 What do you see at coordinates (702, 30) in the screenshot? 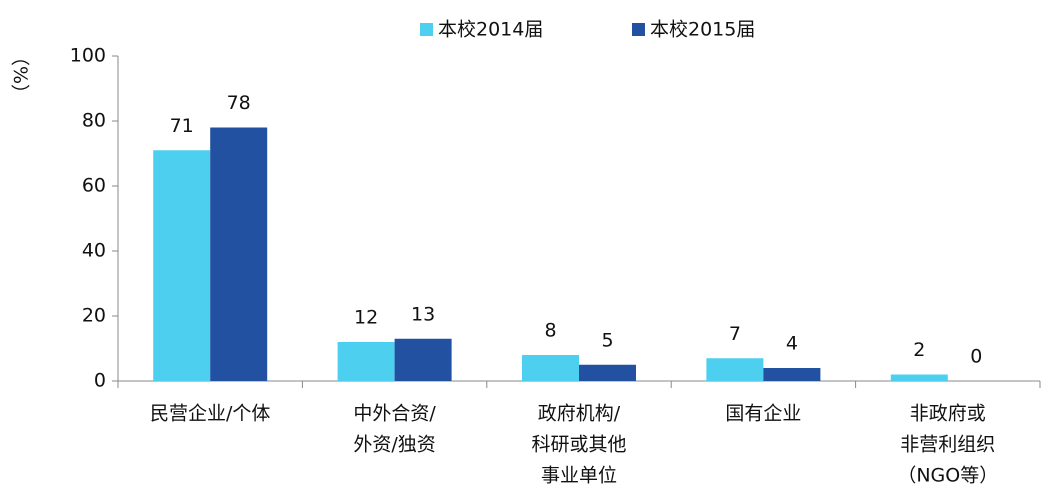
I see `legend-label: 本校2015届` at bounding box center [702, 30].